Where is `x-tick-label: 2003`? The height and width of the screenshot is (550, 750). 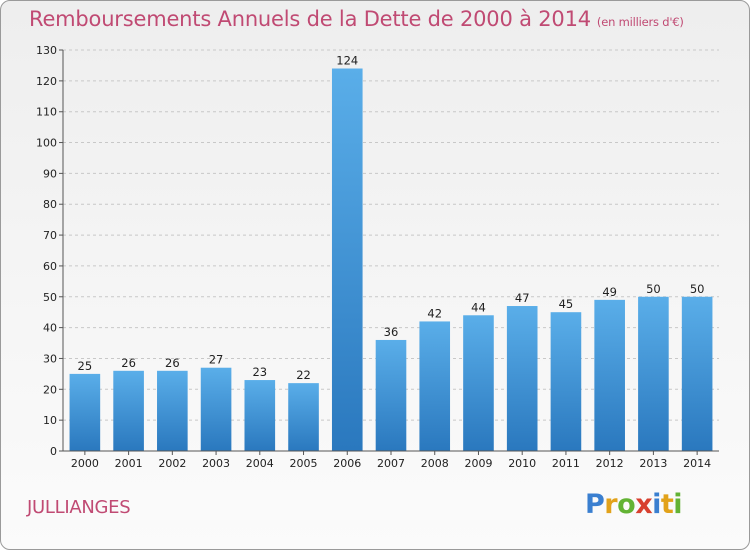
x-tick-label: 2003 is located at coordinates (216, 463).